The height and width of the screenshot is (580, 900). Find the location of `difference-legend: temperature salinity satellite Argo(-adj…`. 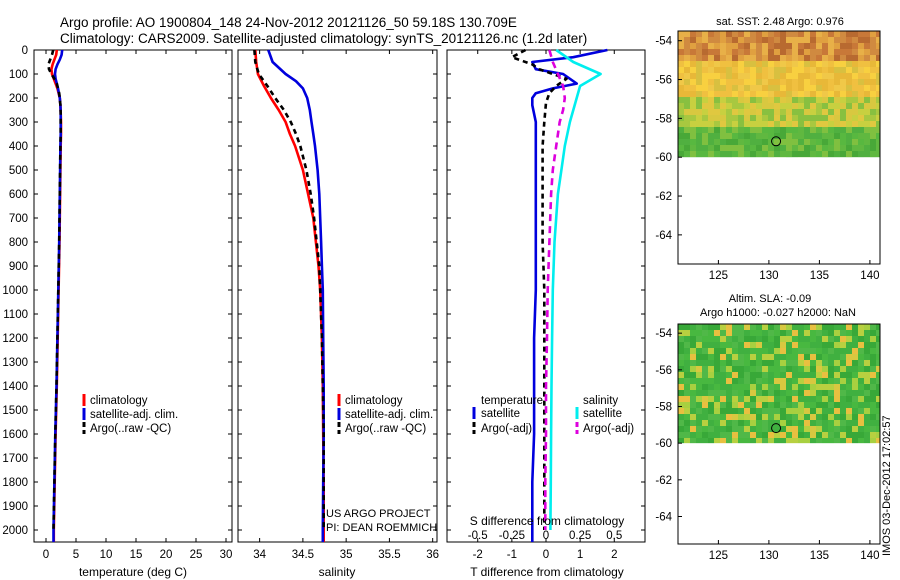

difference-legend: temperature salinity satellite Argo(-adj… is located at coordinates (553, 415).